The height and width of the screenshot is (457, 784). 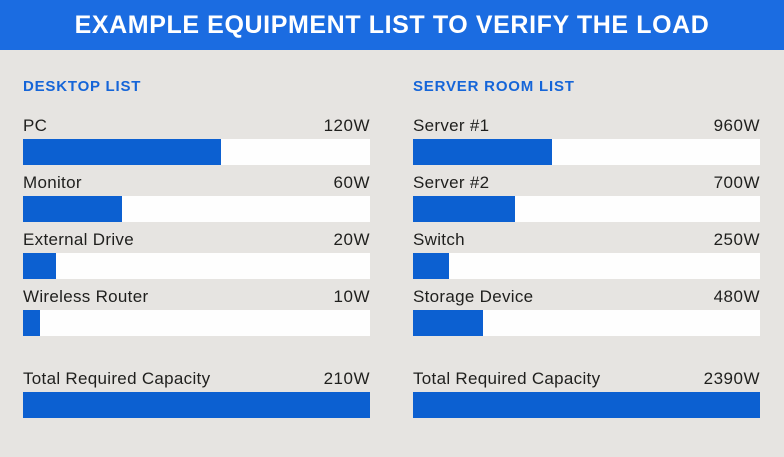 I want to click on equipment-wattage: 960W, so click(x=736, y=125).